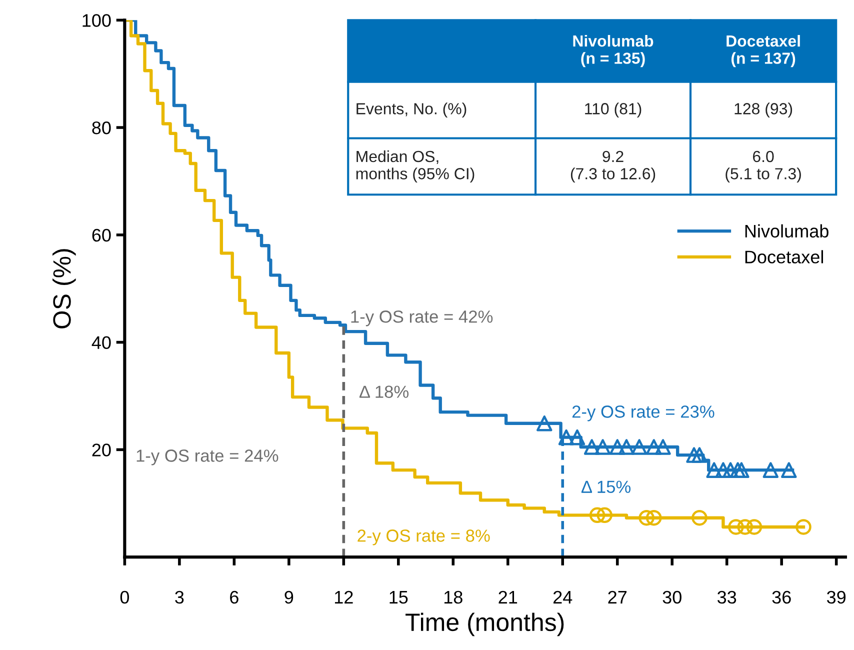 This screenshot has height=650, width=854. What do you see at coordinates (613, 51) in the screenshot?
I see `annotation: Nivolumab (n = 135)` at bounding box center [613, 51].